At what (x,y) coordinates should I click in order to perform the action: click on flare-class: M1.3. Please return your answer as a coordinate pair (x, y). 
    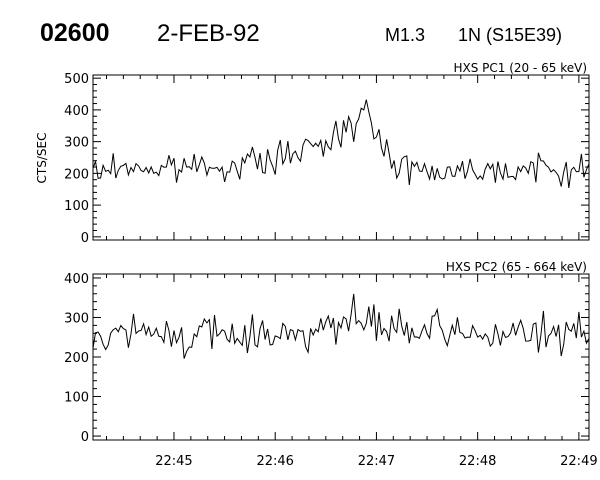
    Looking at the image, I should click on (405, 35).